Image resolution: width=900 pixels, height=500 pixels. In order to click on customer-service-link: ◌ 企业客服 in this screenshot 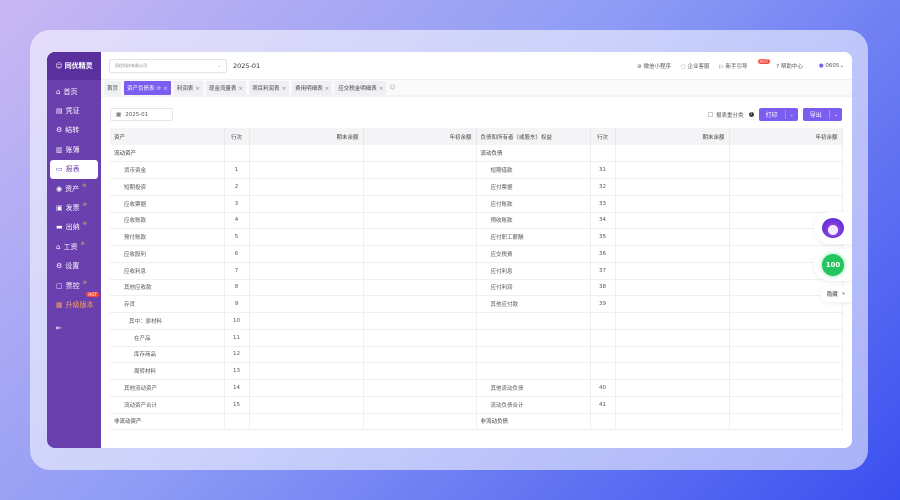, I will do `click(695, 66)`.